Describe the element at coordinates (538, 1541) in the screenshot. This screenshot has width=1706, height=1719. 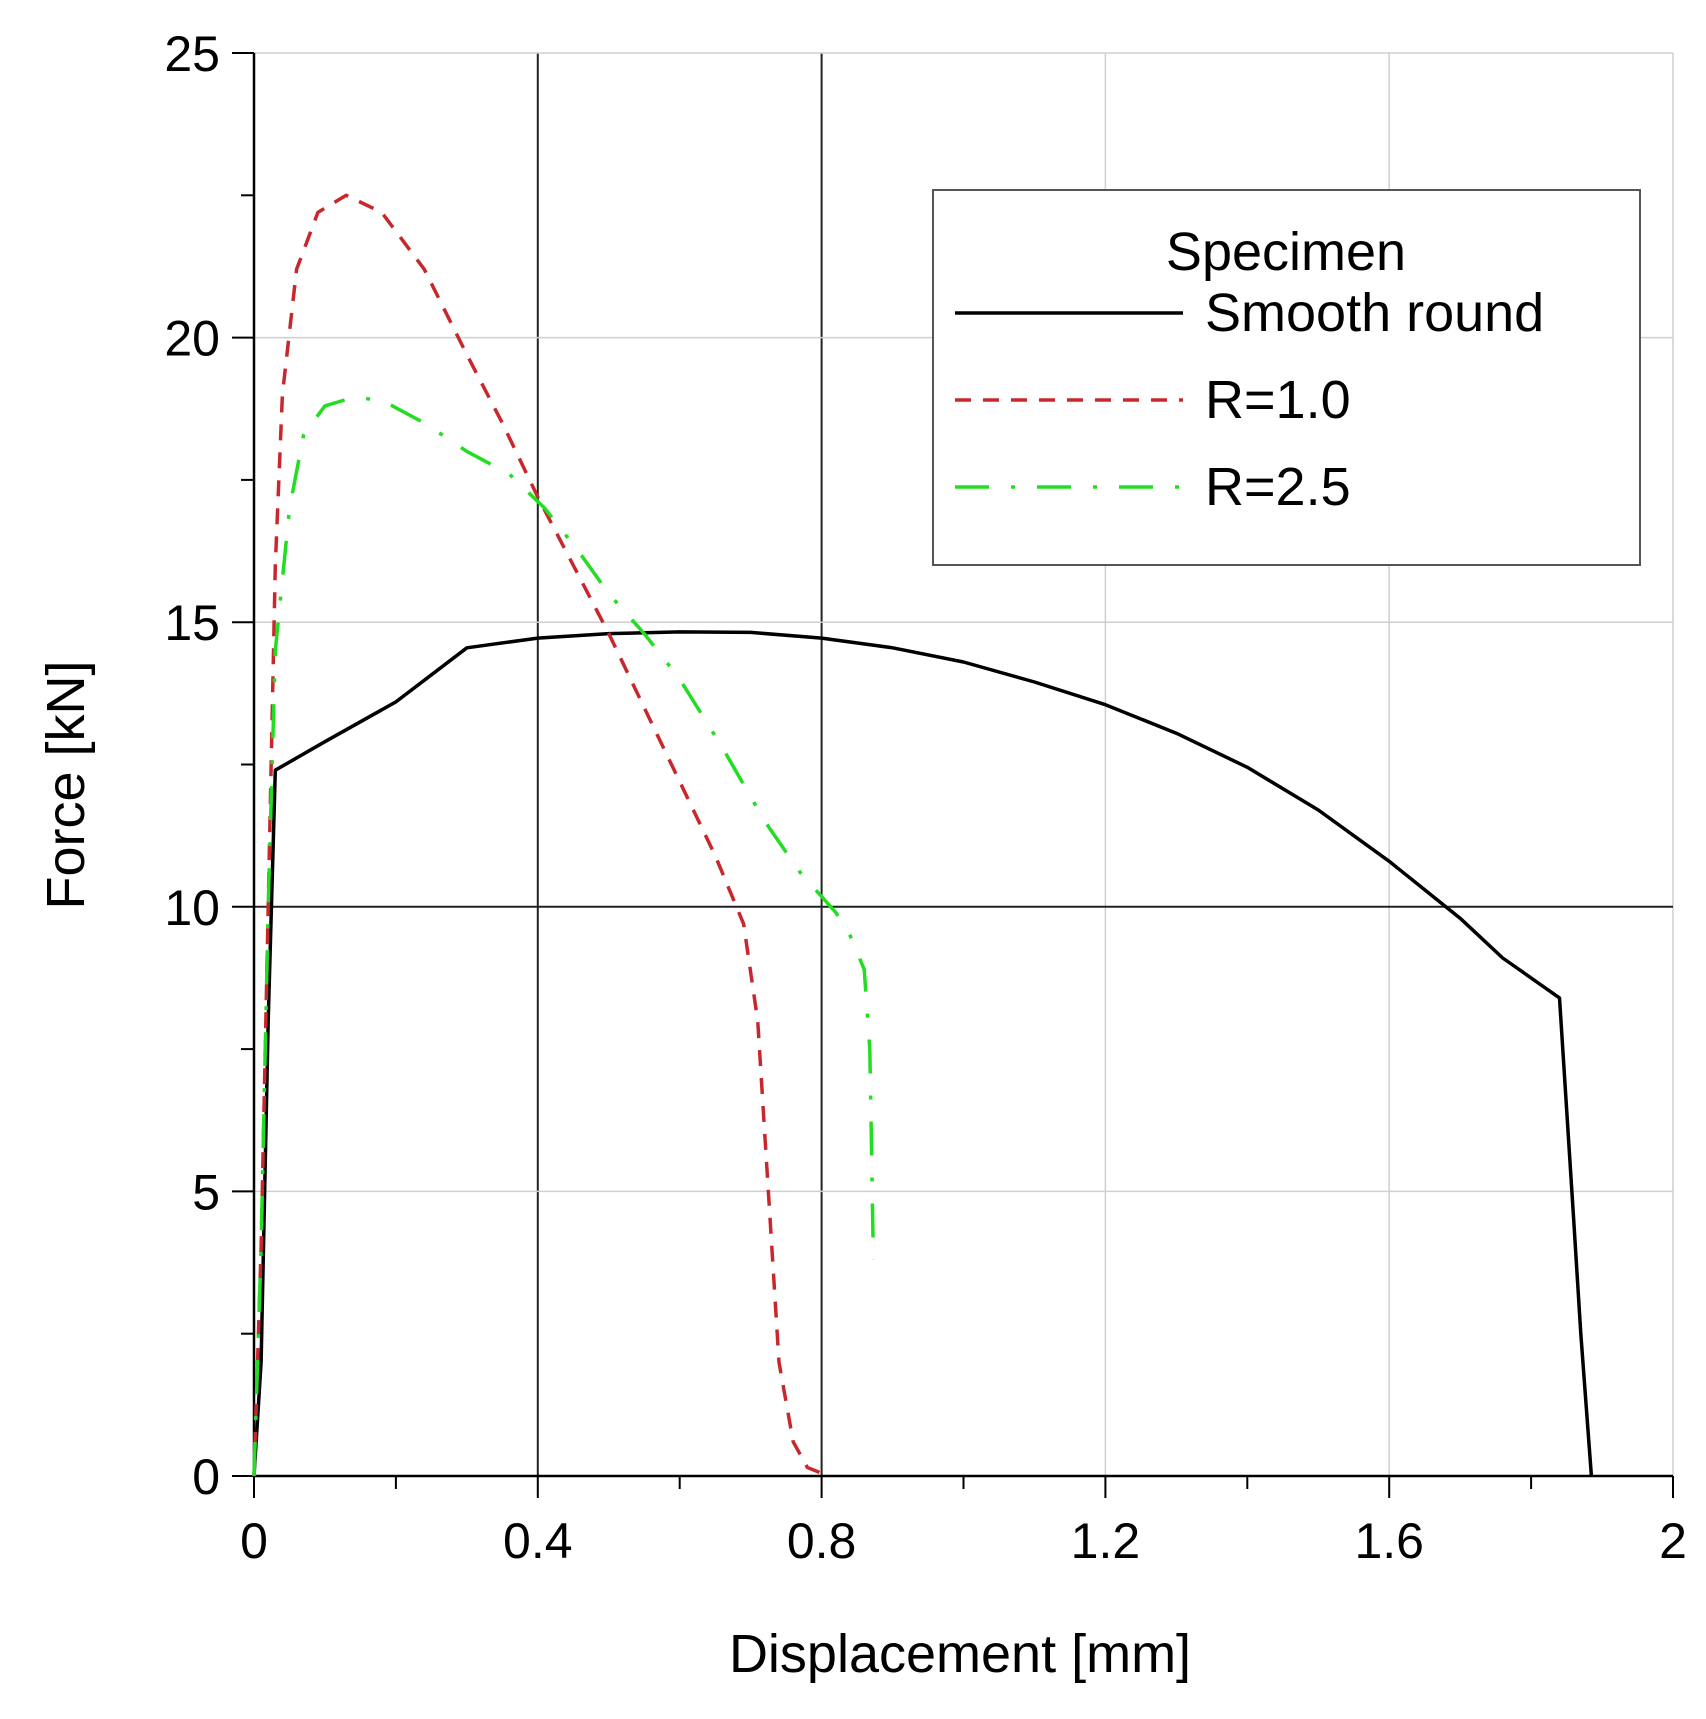
I see `x-tick-label: 0.4` at that location.